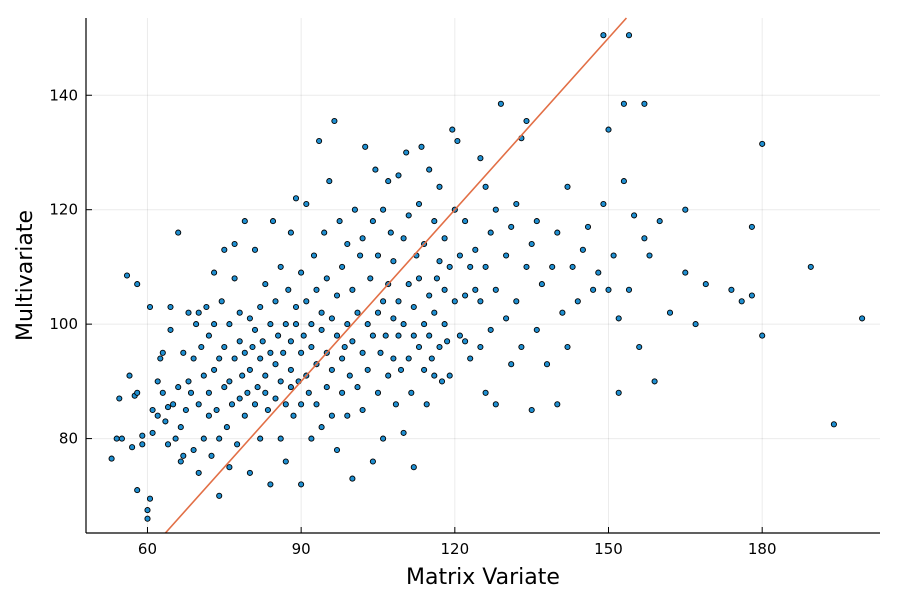 This screenshot has width=899, height=599. What do you see at coordinates (63, 210) in the screenshot?
I see `y-tick-label: 120` at bounding box center [63, 210].